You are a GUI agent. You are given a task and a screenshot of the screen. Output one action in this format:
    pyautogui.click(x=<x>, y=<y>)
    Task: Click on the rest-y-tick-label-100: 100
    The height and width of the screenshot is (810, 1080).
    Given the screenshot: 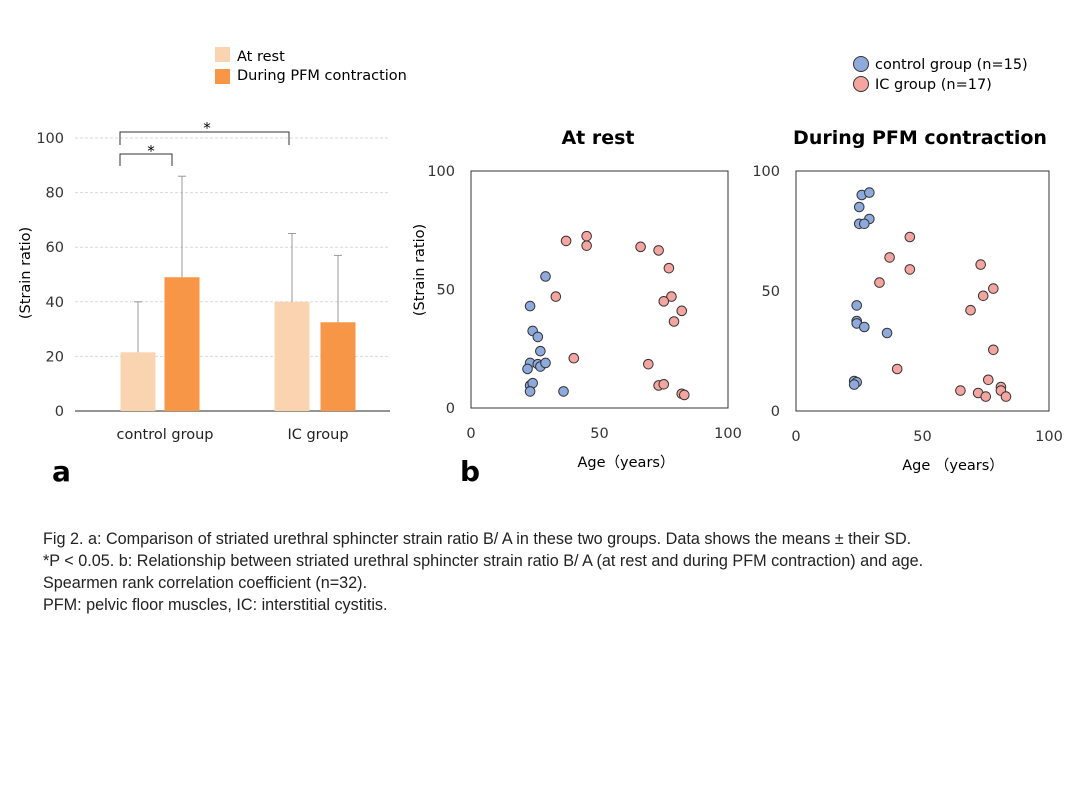 What is the action you would take?
    pyautogui.click(x=441, y=172)
    